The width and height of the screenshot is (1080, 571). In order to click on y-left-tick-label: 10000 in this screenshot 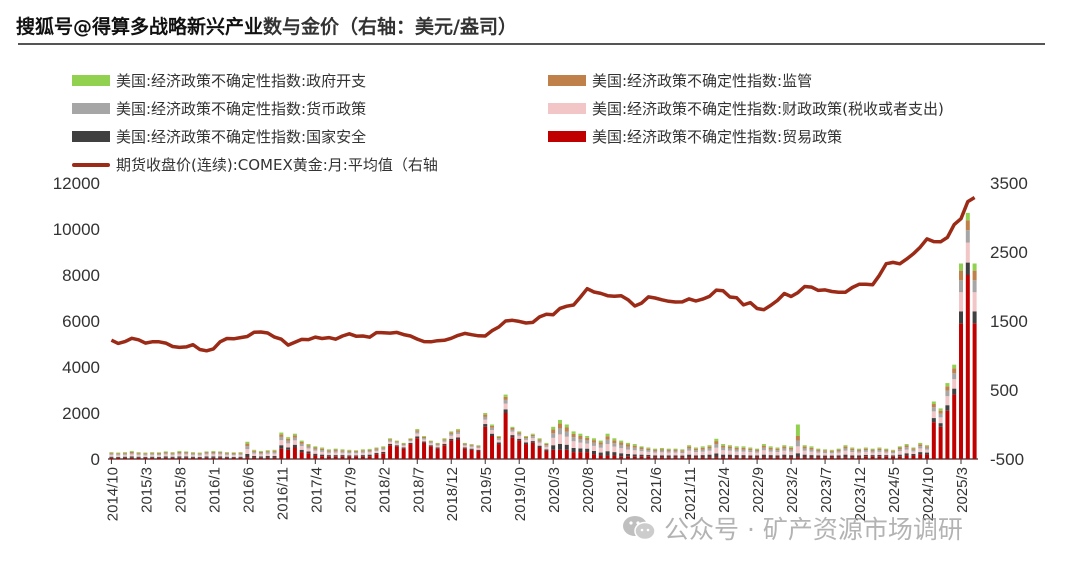, I will do `click(76, 229)`.